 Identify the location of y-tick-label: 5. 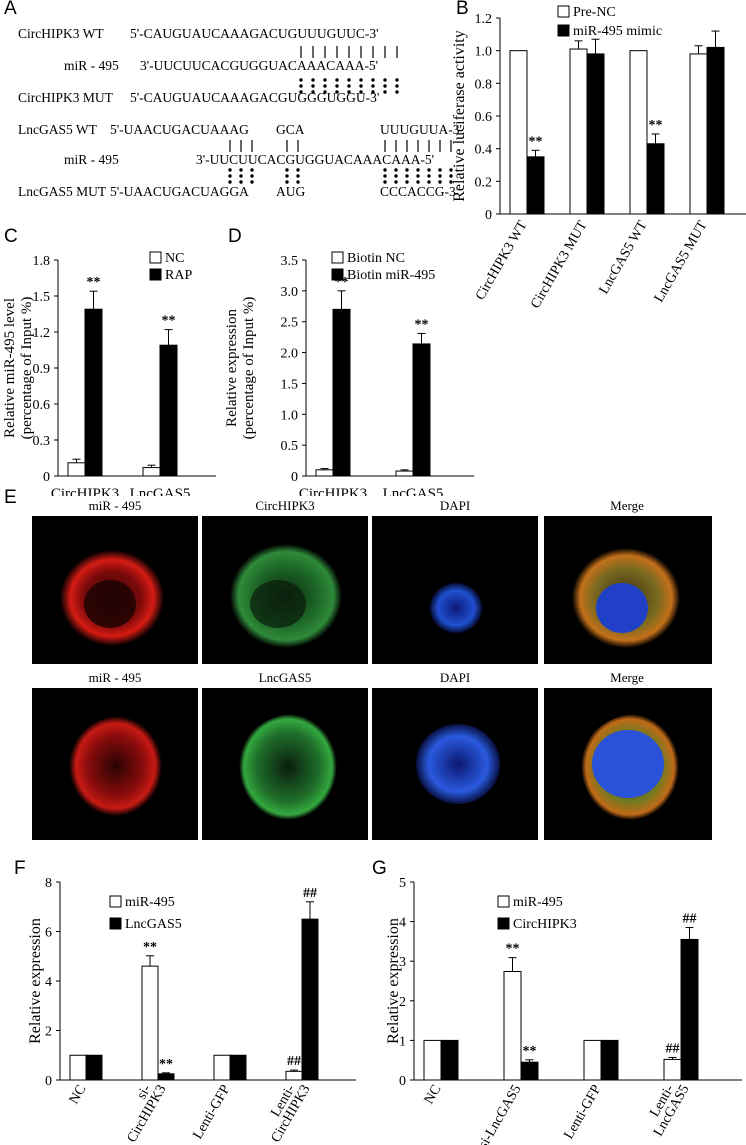
(402, 883).